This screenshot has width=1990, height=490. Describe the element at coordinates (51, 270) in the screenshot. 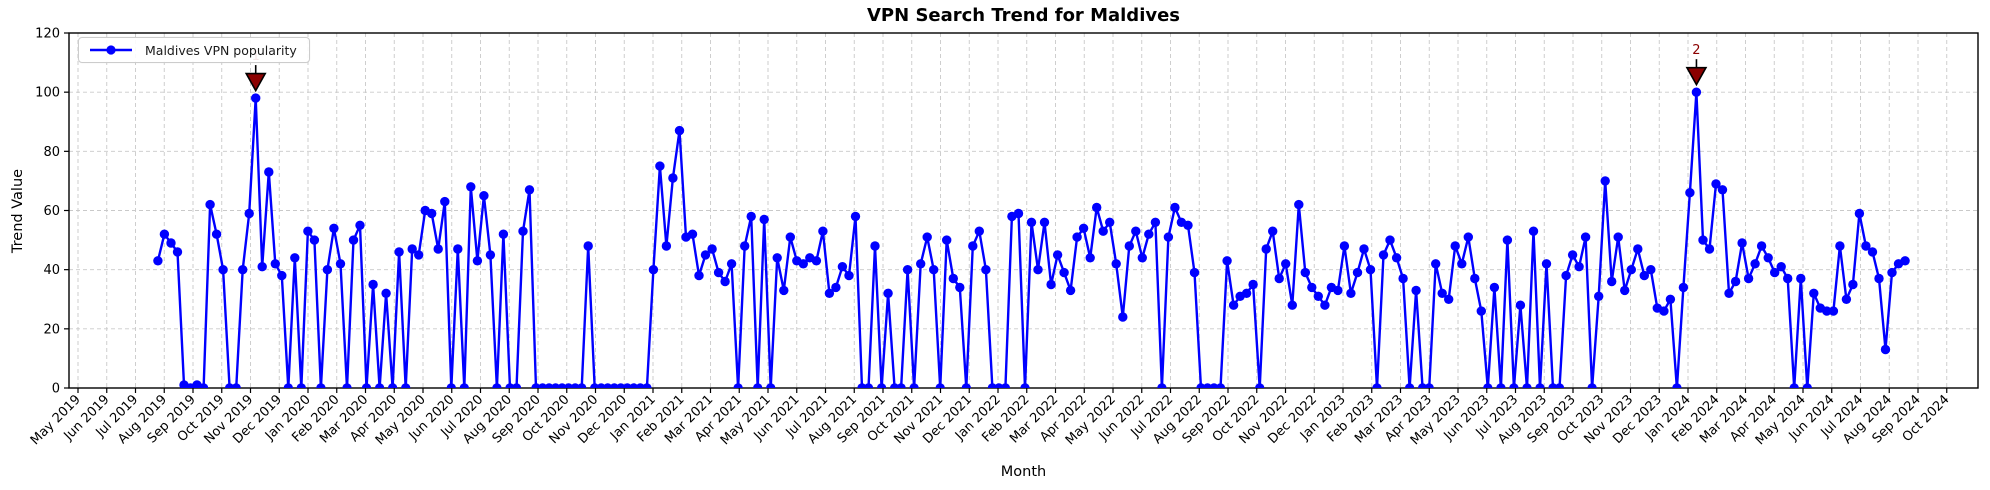

I see `svg-text: 40` at that location.